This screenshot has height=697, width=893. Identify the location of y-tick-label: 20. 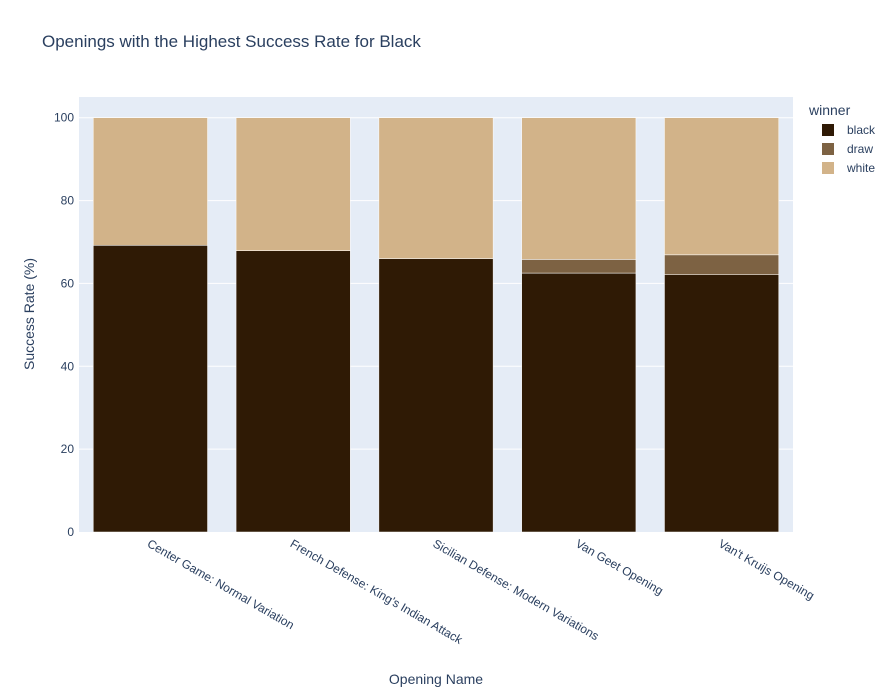
(68, 449).